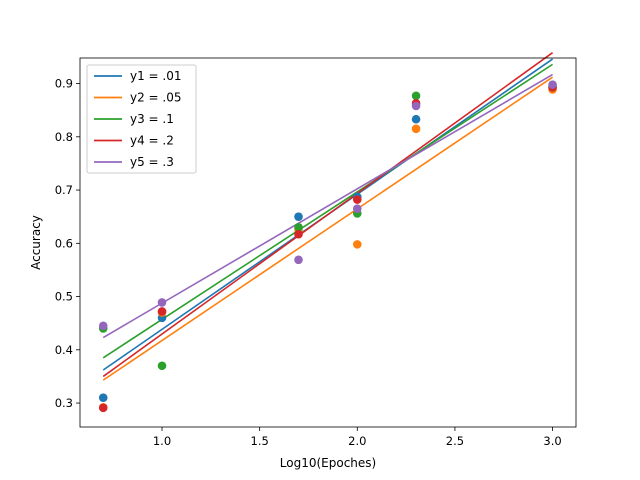 Image resolution: width=640 pixels, height=480 pixels. Describe the element at coordinates (156, 76) in the screenshot. I see `legend-label-1: y1 = .01` at that location.